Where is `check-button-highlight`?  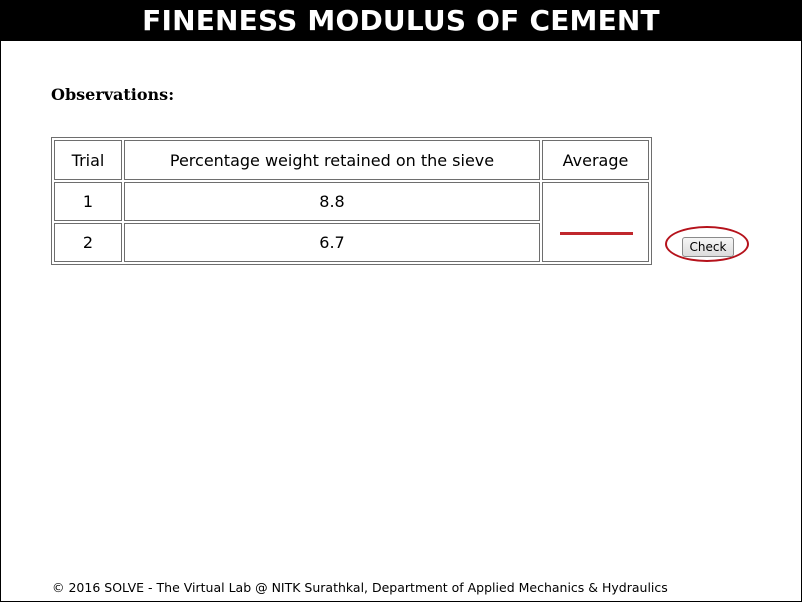
check-button-highlight is located at coordinates (707, 244).